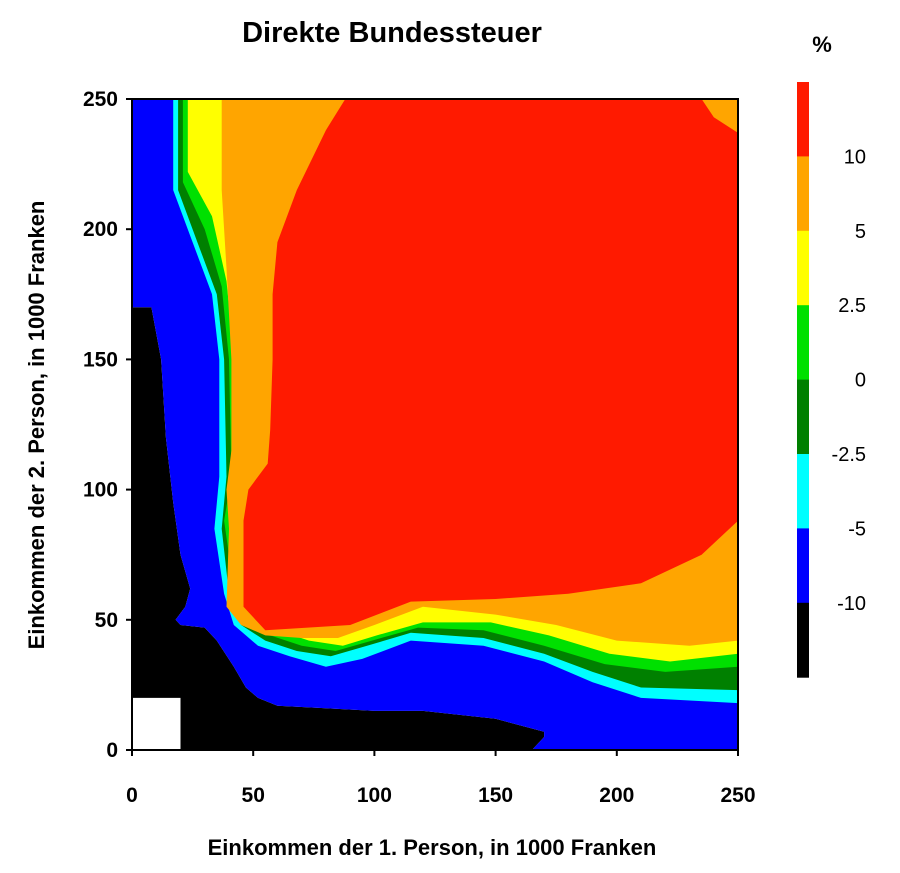 The image size is (900, 873). Describe the element at coordinates (737, 795) in the screenshot. I see `x-tick-label: 250` at that location.